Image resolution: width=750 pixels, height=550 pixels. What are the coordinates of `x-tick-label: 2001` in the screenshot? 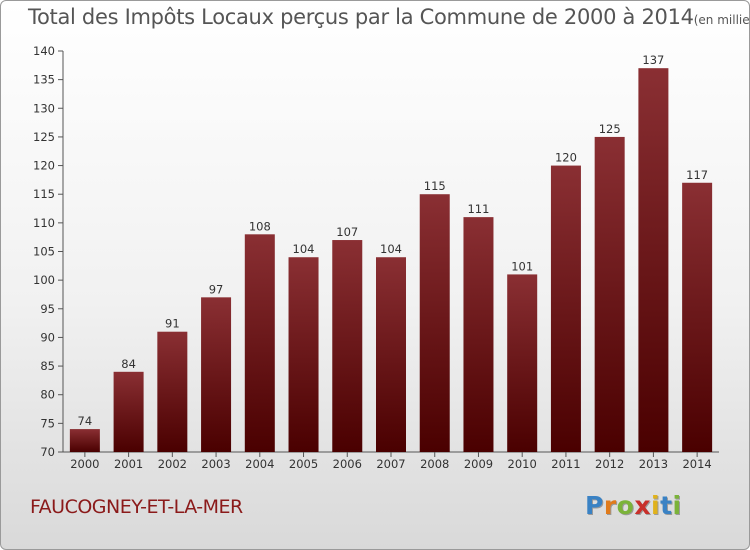 It's located at (128, 464).